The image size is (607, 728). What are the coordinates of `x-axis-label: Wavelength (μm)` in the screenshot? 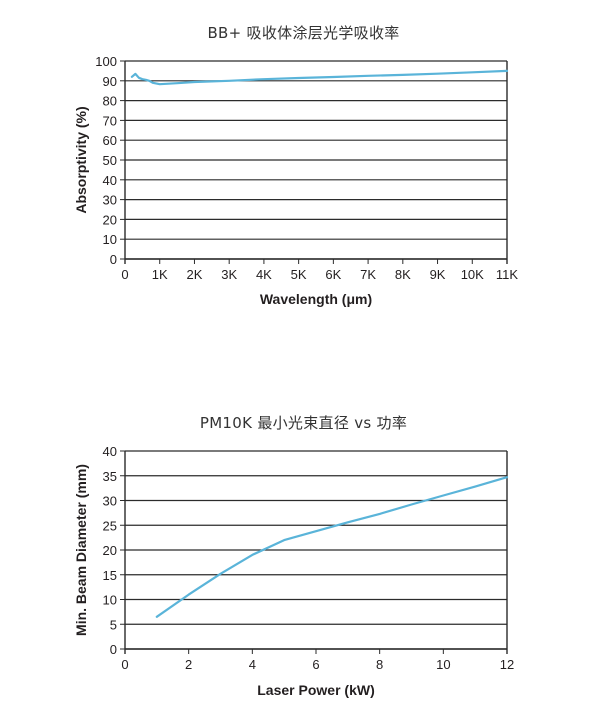 It's located at (316, 299).